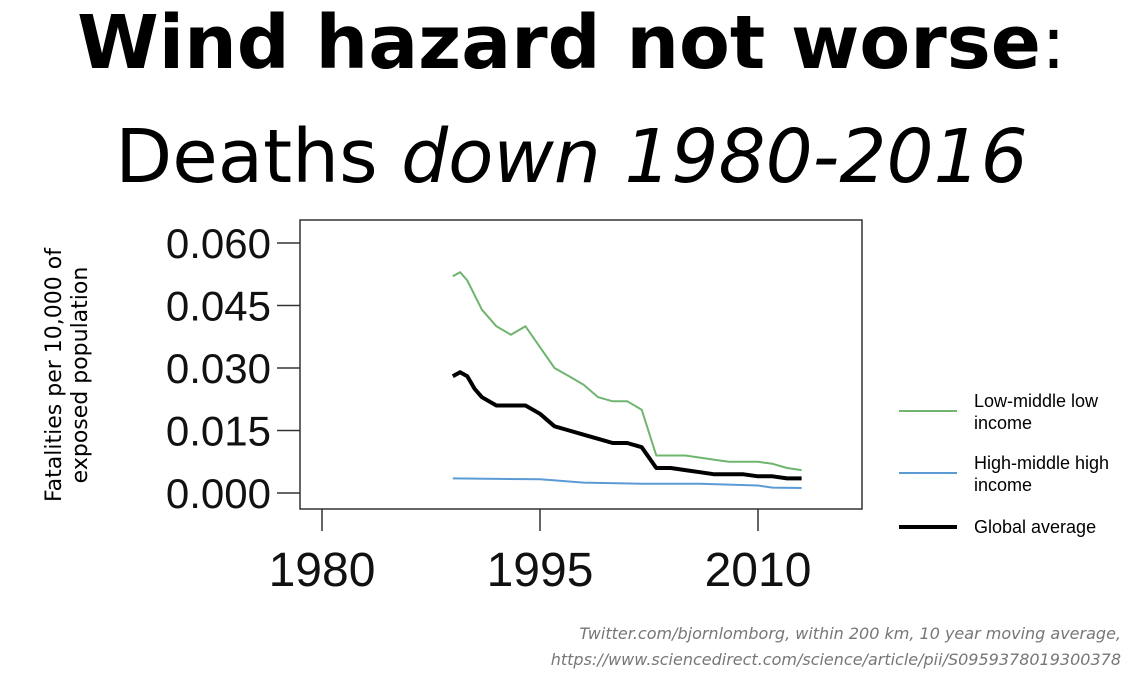 Image resolution: width=1143 pixels, height=688 pixels. What do you see at coordinates (218, 493) in the screenshot?
I see `y-tick-label: 0.000` at bounding box center [218, 493].